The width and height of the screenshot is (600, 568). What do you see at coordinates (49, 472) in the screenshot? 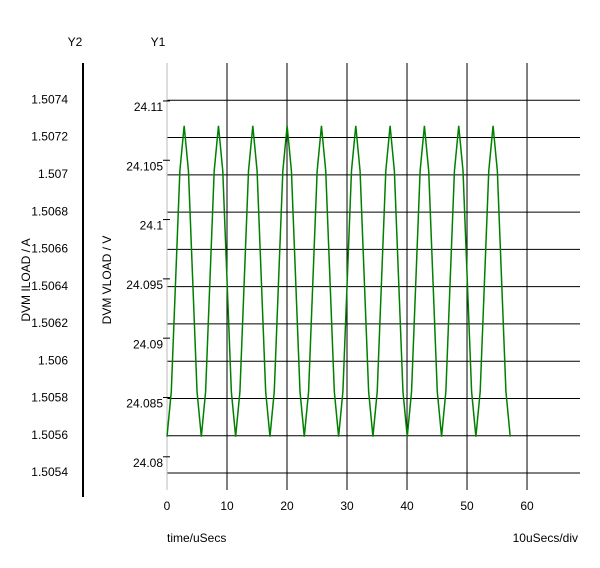
I see `y2-tick-label: 1.5054` at bounding box center [49, 472].